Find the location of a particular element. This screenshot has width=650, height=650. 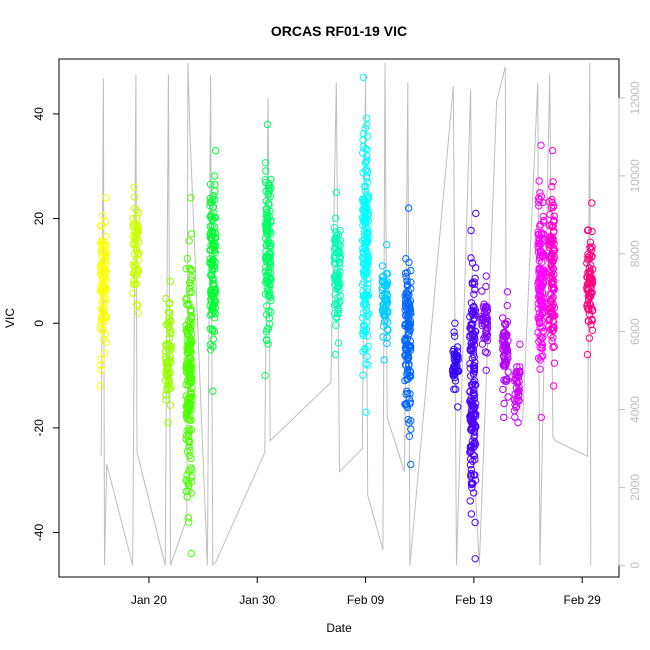

flight-series-rf10 is located at coordinates (408, 336).